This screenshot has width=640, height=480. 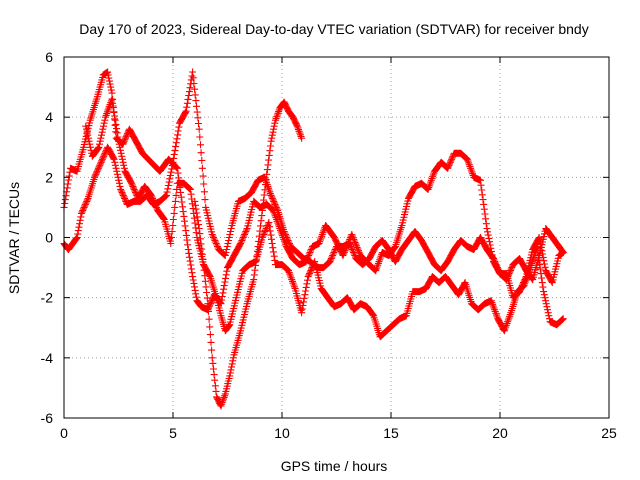 I want to click on y-tick-label: -2, so click(x=47, y=298).